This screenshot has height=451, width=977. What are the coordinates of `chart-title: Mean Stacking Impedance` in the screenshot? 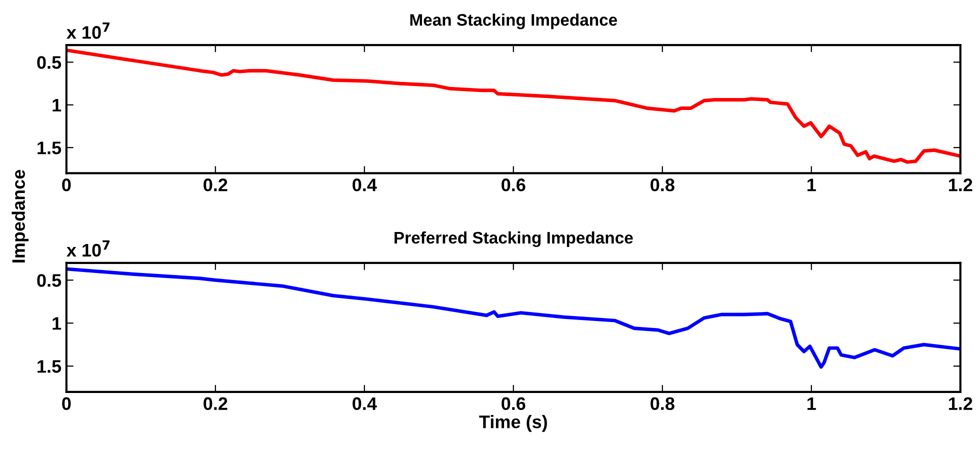 It's located at (514, 22).